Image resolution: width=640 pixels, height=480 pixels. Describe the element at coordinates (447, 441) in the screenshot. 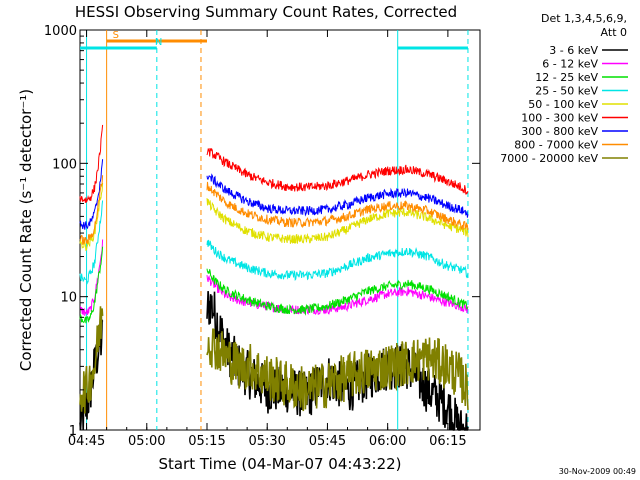

I see `x-tick-label-6: 06:15` at that location.